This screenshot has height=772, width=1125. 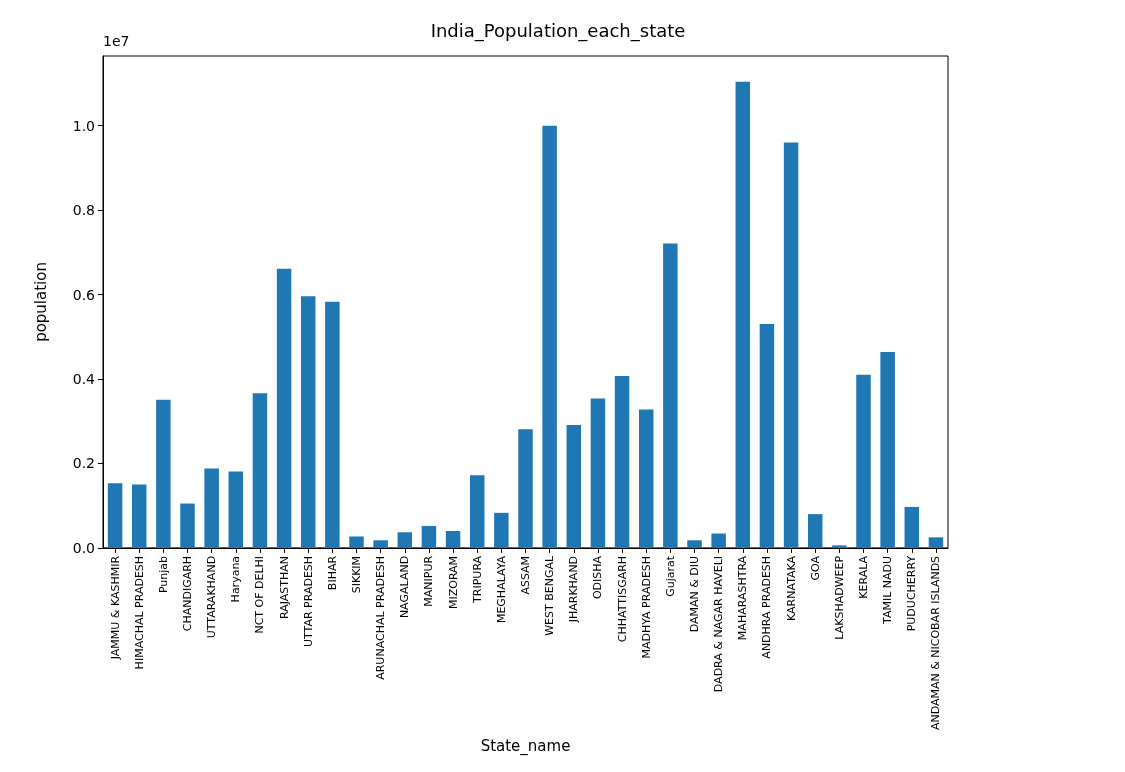 What do you see at coordinates (525, 746) in the screenshot?
I see `x-axis-title: State_name` at bounding box center [525, 746].